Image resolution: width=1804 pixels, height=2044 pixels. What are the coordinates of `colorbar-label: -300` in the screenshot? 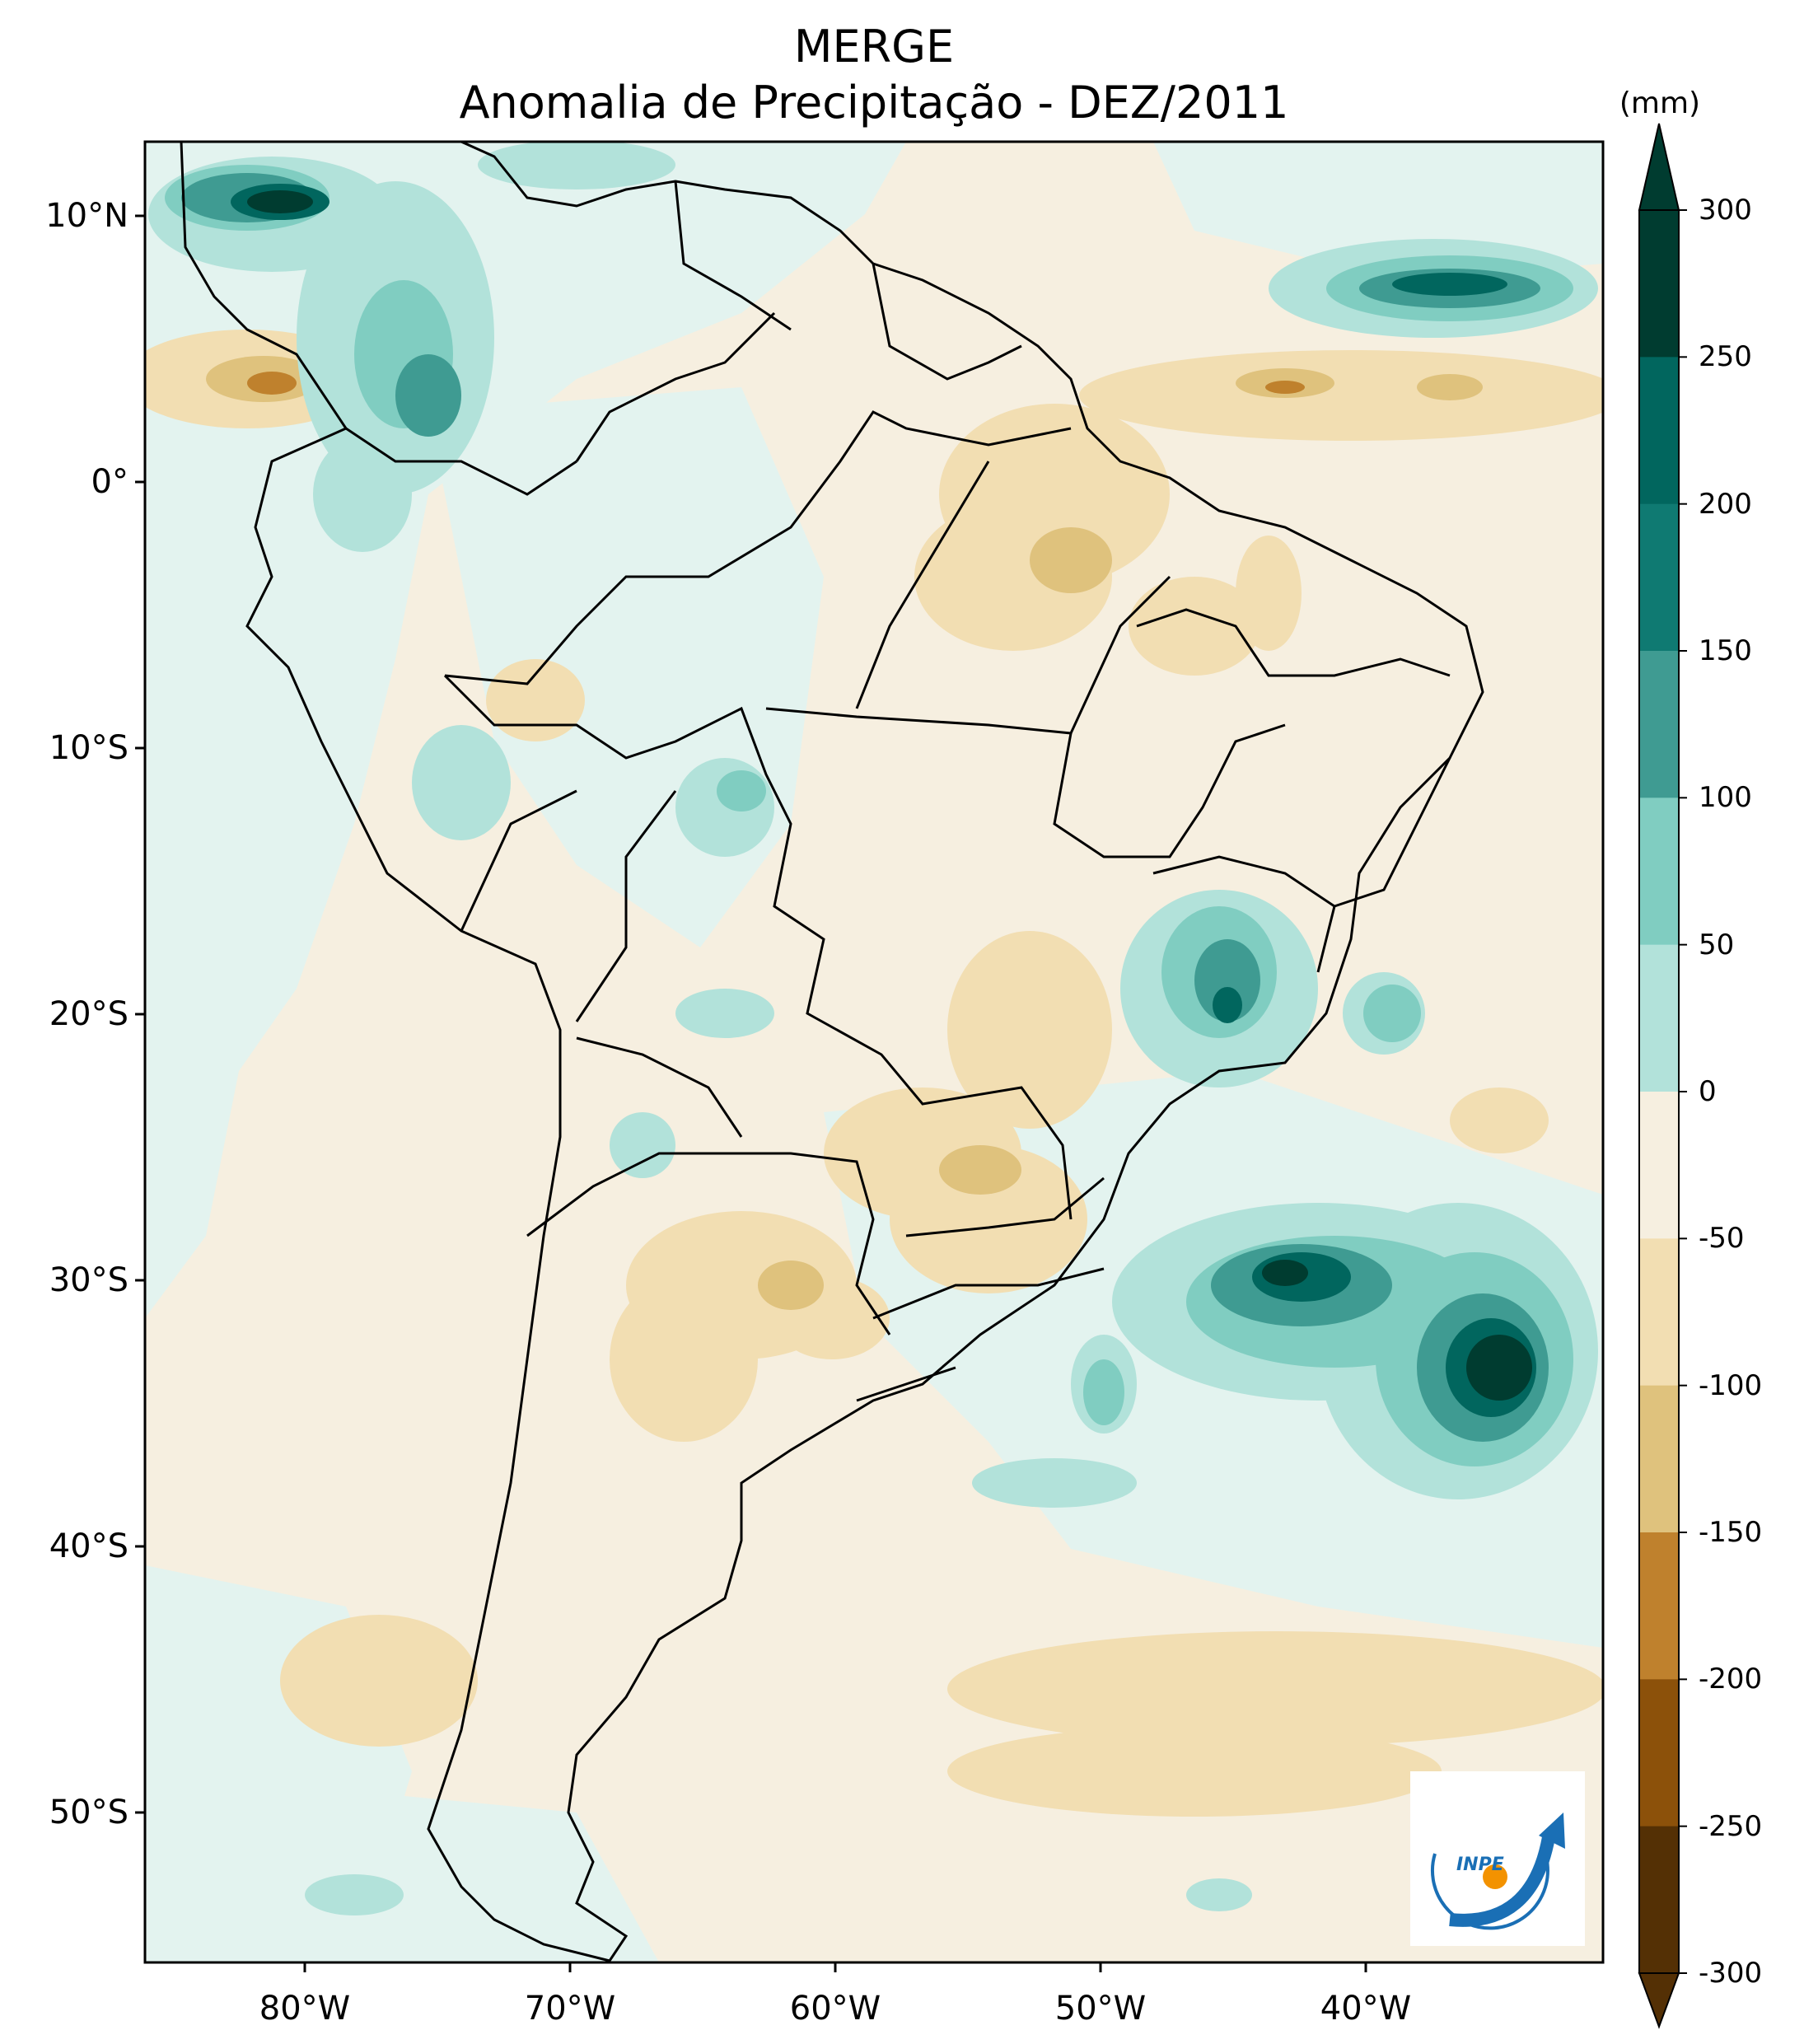 It's located at (1731, 1973).